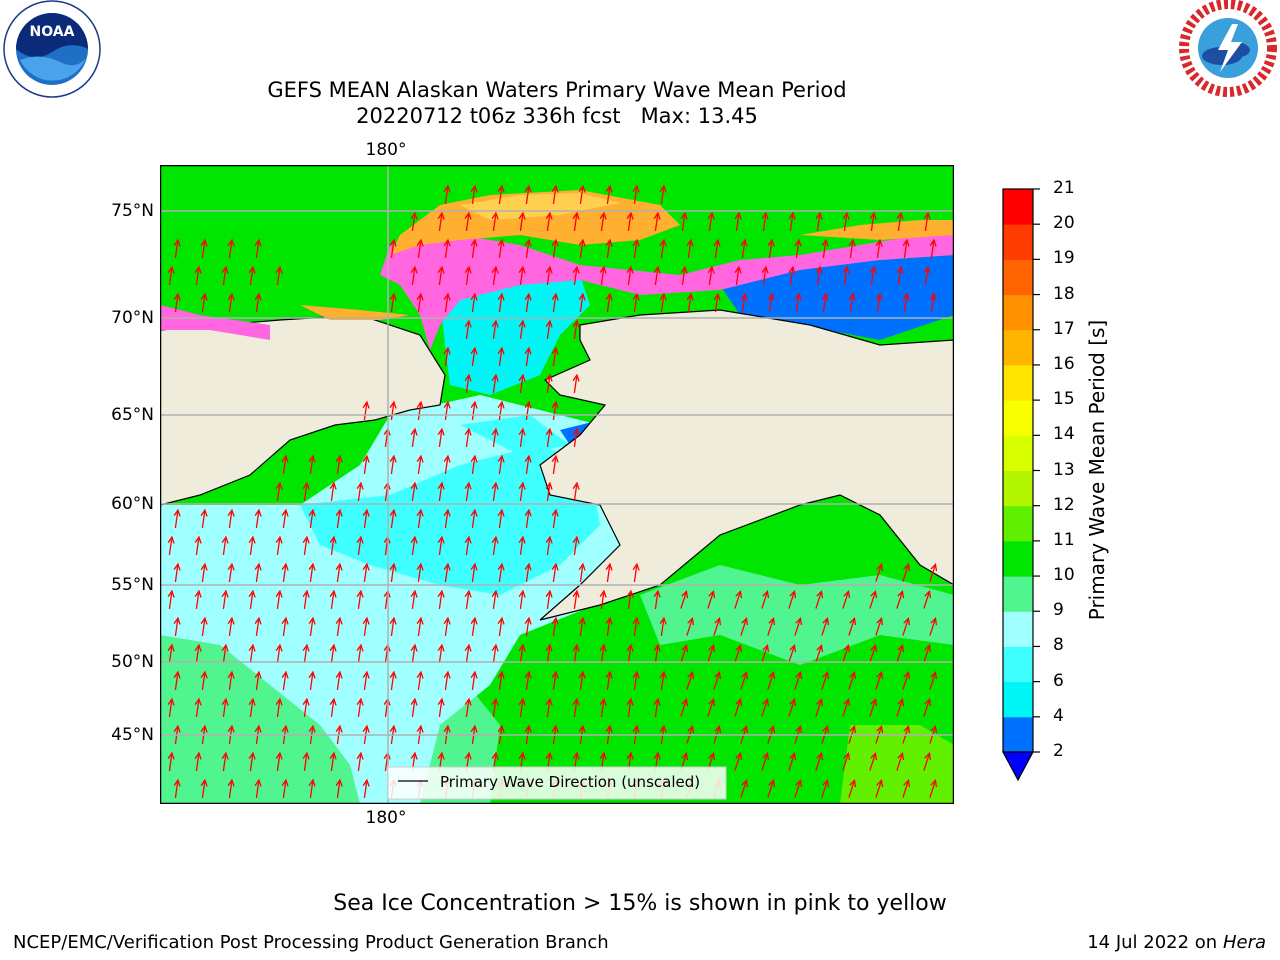  I want to click on lon-label-top: 180°, so click(386, 150).